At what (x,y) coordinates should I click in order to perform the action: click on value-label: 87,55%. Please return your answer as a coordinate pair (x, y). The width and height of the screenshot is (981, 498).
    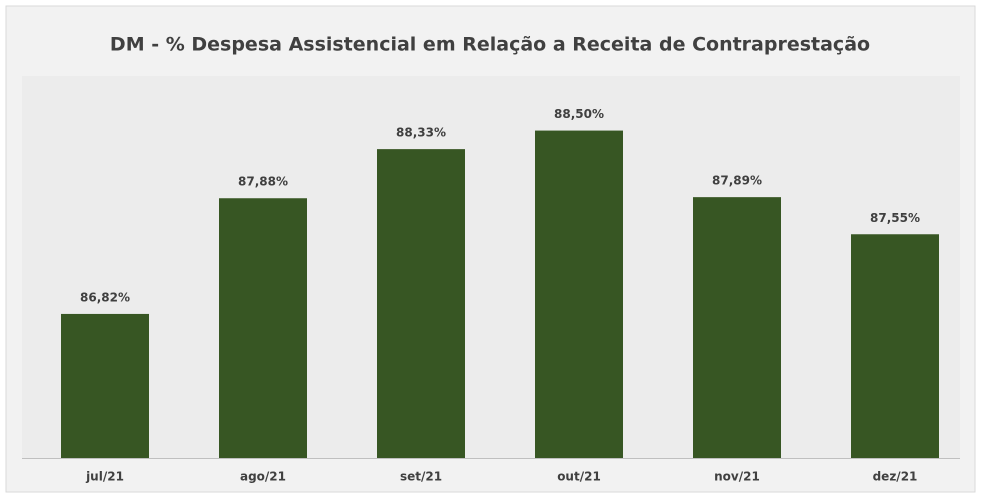
    Looking at the image, I should click on (895, 218).